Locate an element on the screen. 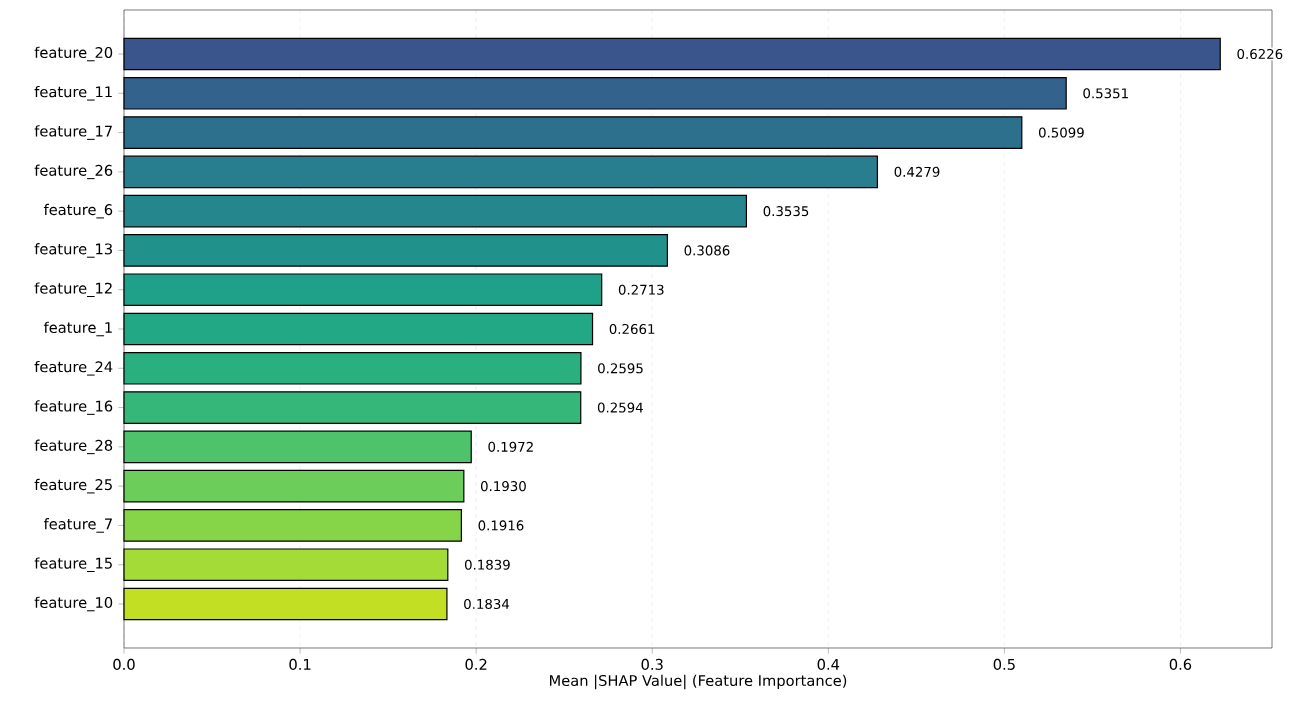 The image size is (1301, 709). data-label: 0.2713 is located at coordinates (641, 289).